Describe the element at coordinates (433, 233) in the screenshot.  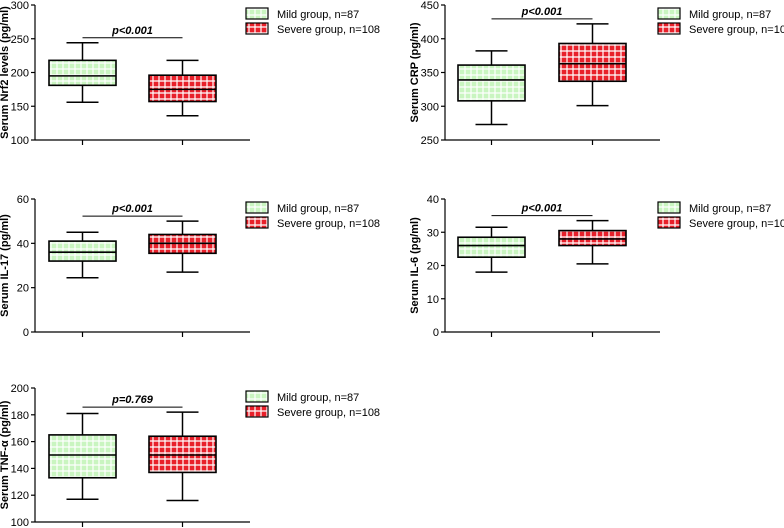
I see `y-tick-label: 30` at that location.